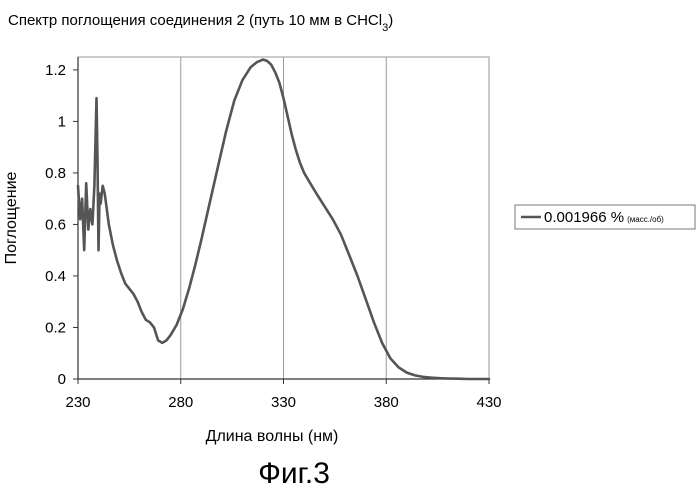 Image resolution: width=700 pixels, height=494 pixels. What do you see at coordinates (55, 224) in the screenshot?
I see `y-tick-label: 0.6` at bounding box center [55, 224].